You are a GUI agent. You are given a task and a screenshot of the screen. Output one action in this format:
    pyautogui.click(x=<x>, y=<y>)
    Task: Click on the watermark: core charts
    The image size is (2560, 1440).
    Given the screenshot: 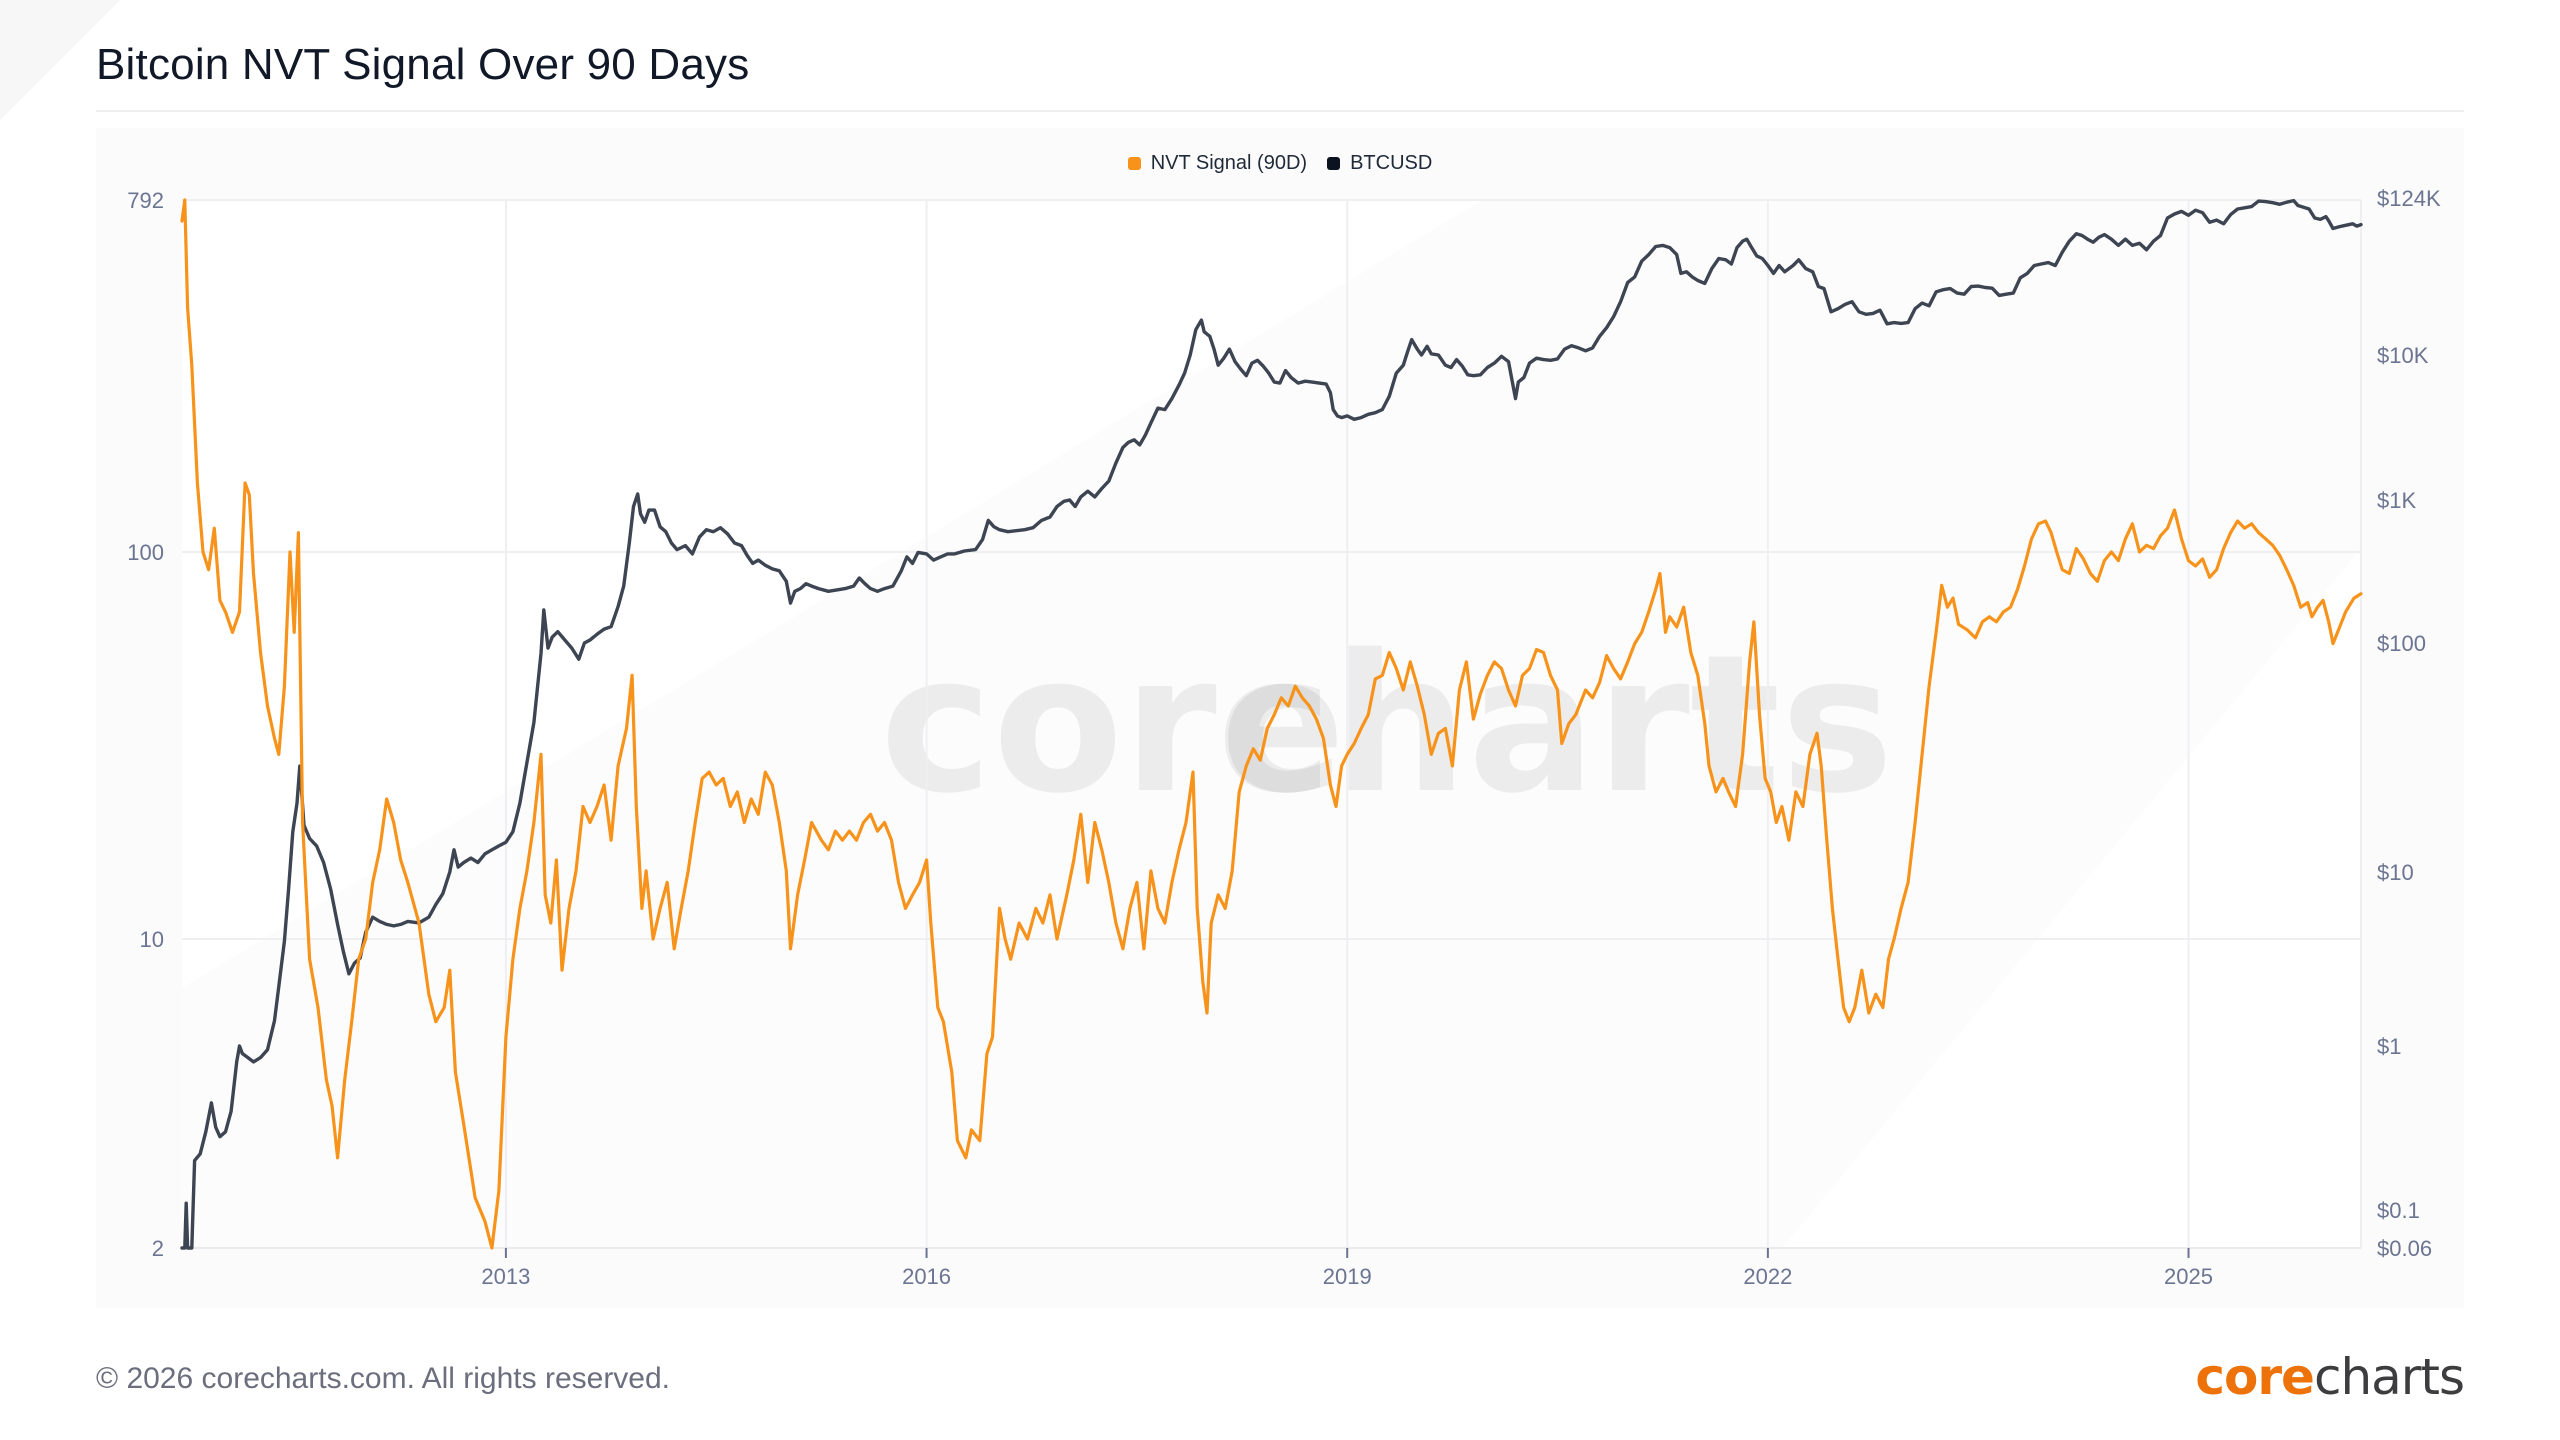 What is the action you would take?
    pyautogui.click(x=1387, y=724)
    